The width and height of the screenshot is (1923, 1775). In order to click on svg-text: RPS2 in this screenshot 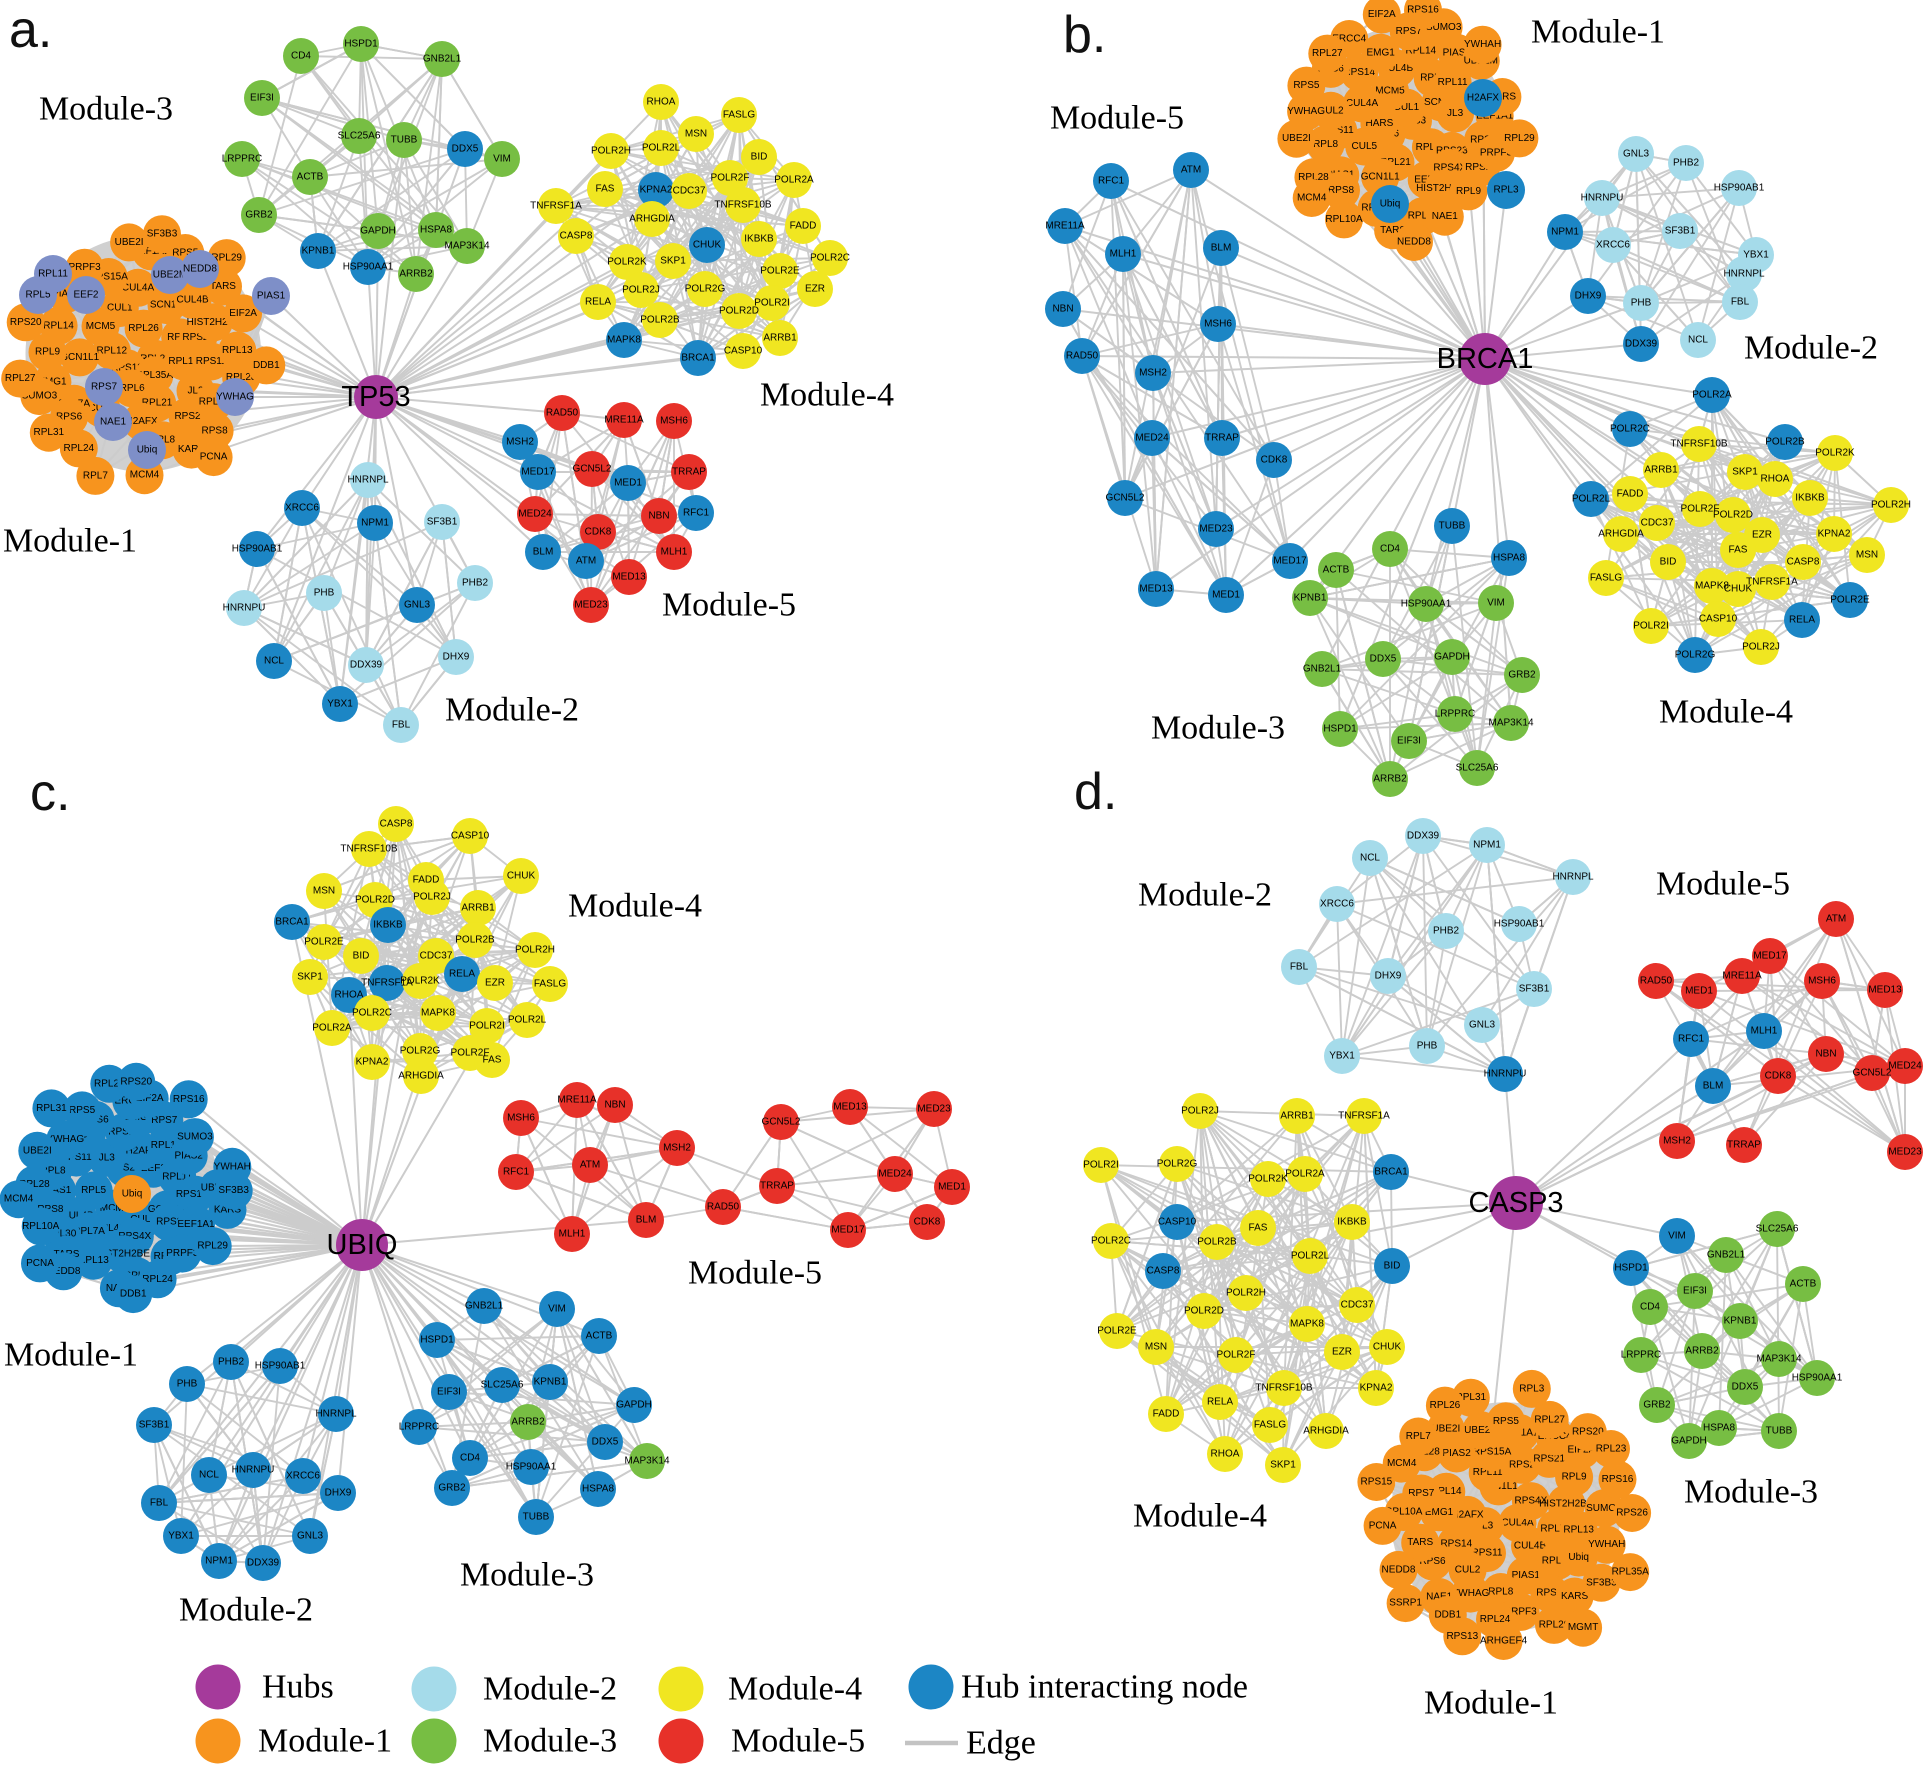, I will do `click(169, 1222)`.